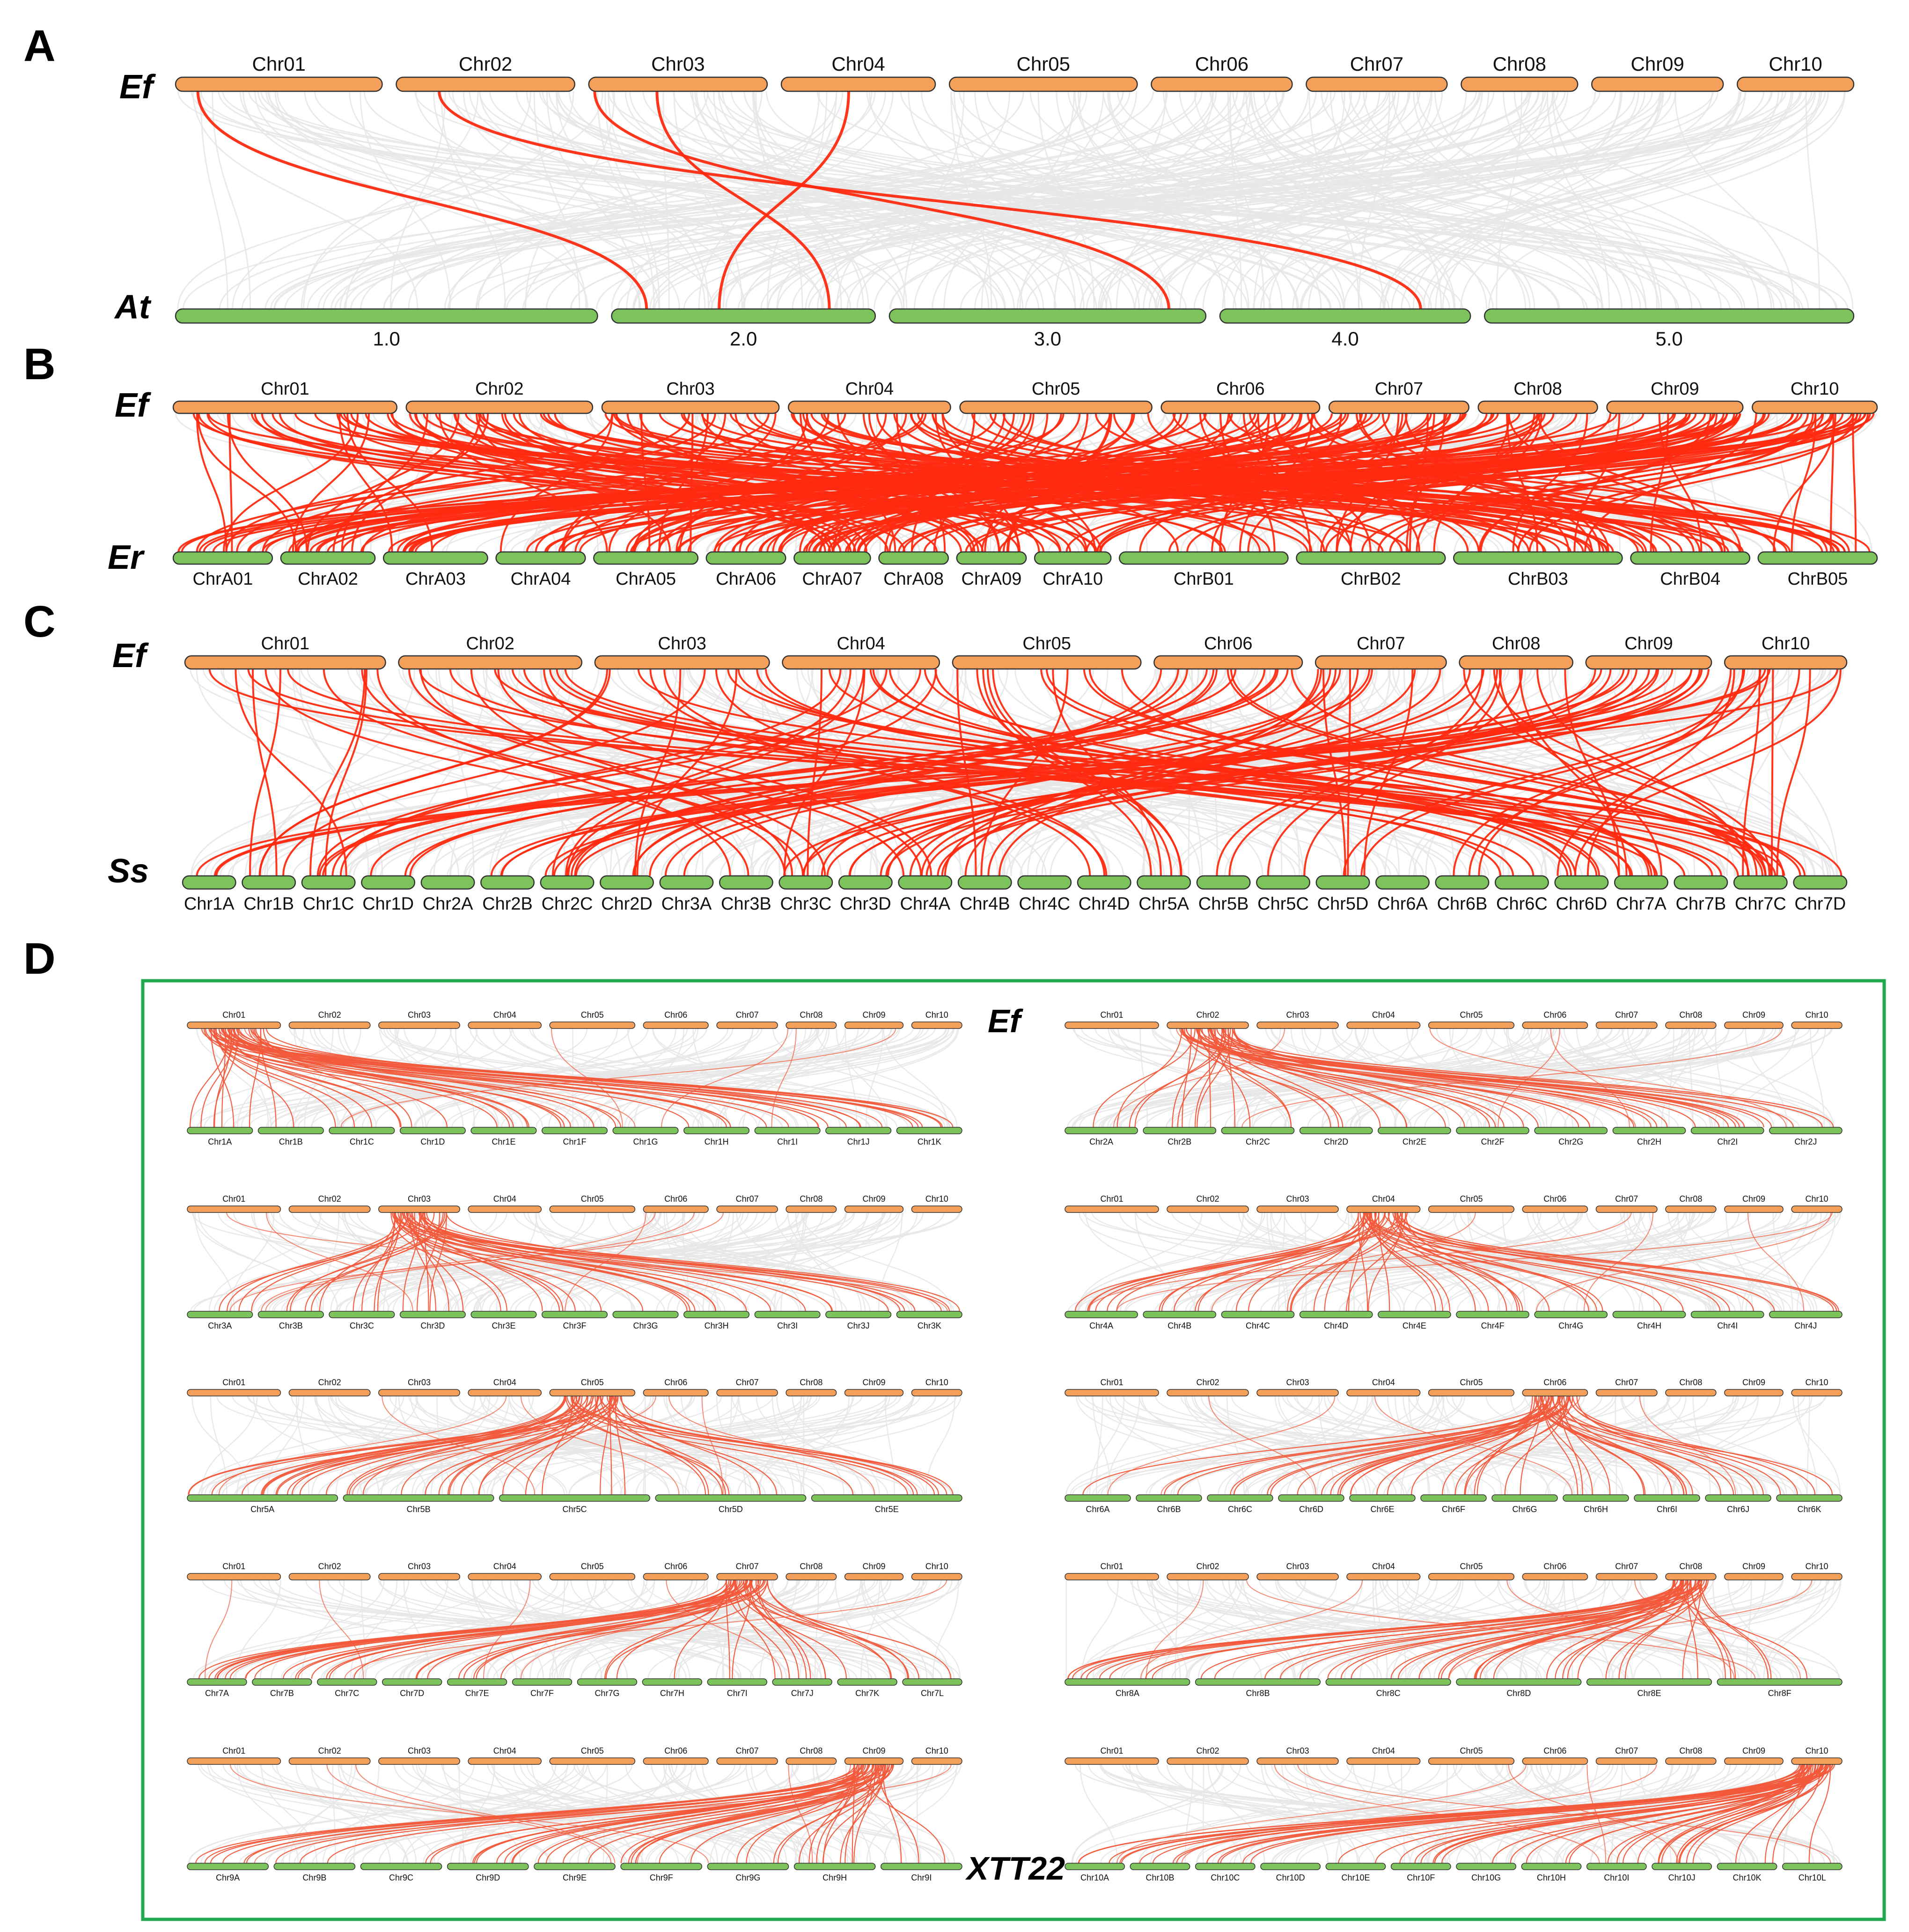 This screenshot has height=1932, width=1909. I want to click on panel-d-chr07-ef-bar-chr06, so click(676, 1576).